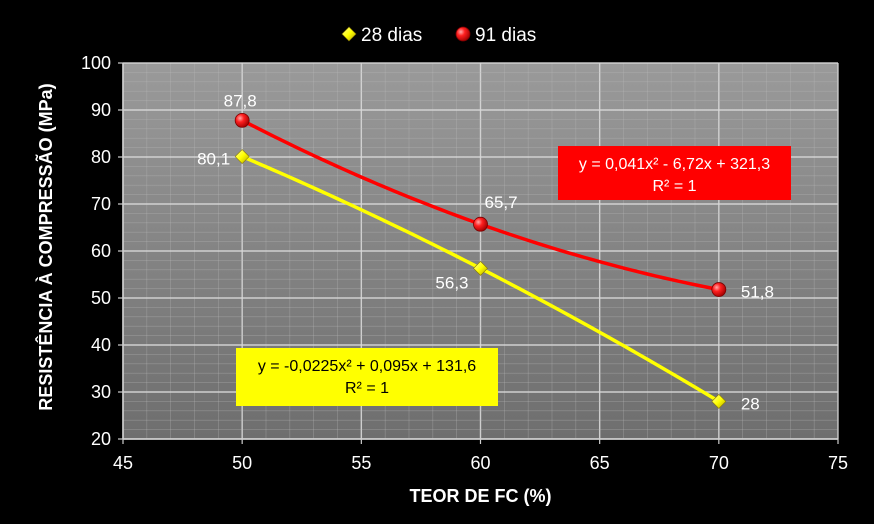 The height and width of the screenshot is (524, 874). Describe the element at coordinates (101, 157) in the screenshot. I see `y-tick-label: 80` at that location.